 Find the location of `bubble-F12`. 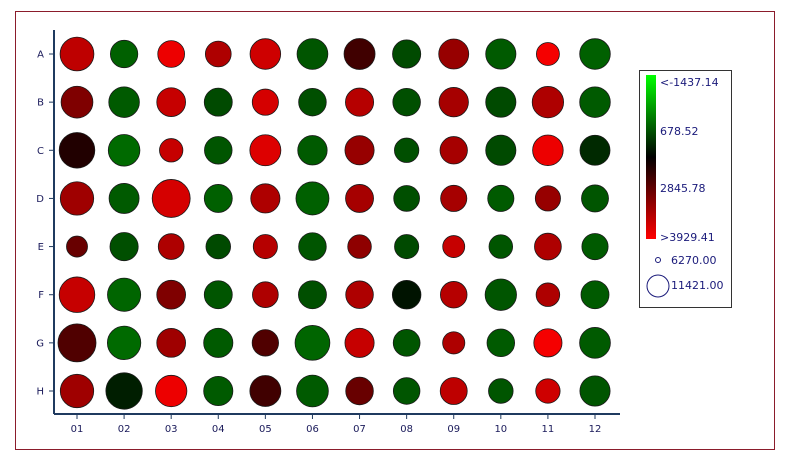

bubble-F12 is located at coordinates (595, 295).